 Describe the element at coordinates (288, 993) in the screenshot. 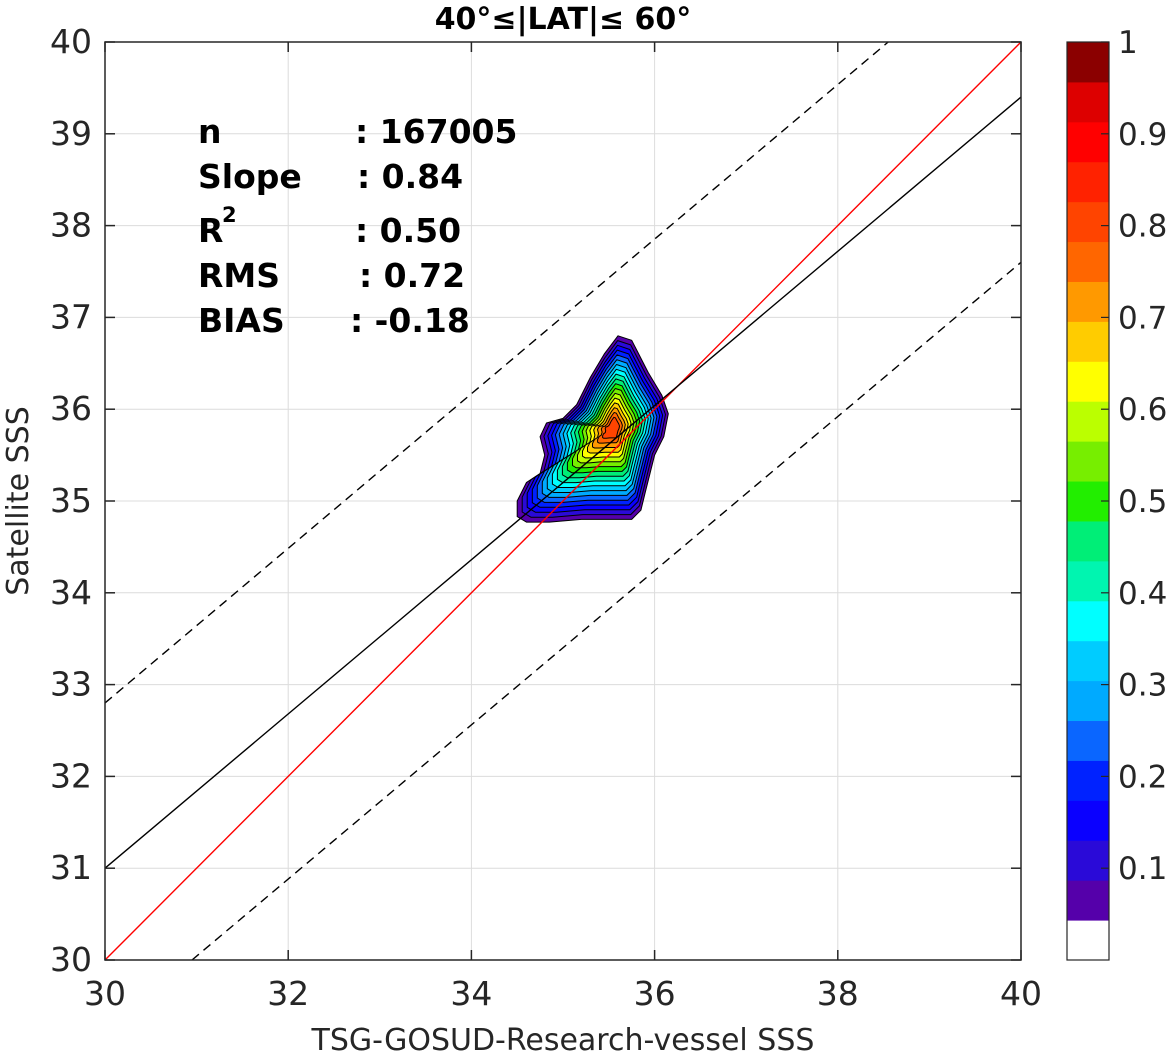

I see `x-tick-label: 32` at that location.